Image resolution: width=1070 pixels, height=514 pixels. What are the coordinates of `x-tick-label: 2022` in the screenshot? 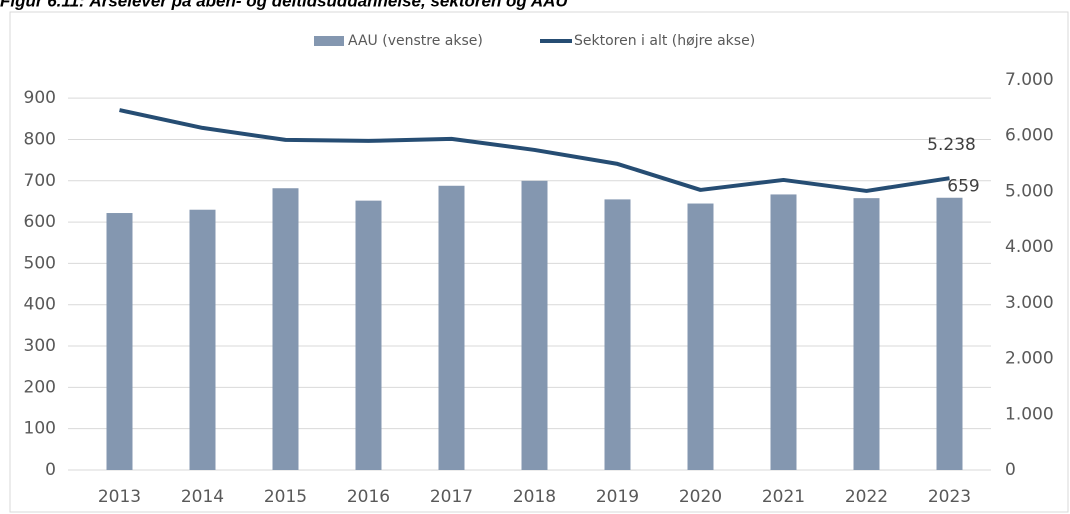 It's located at (866, 497).